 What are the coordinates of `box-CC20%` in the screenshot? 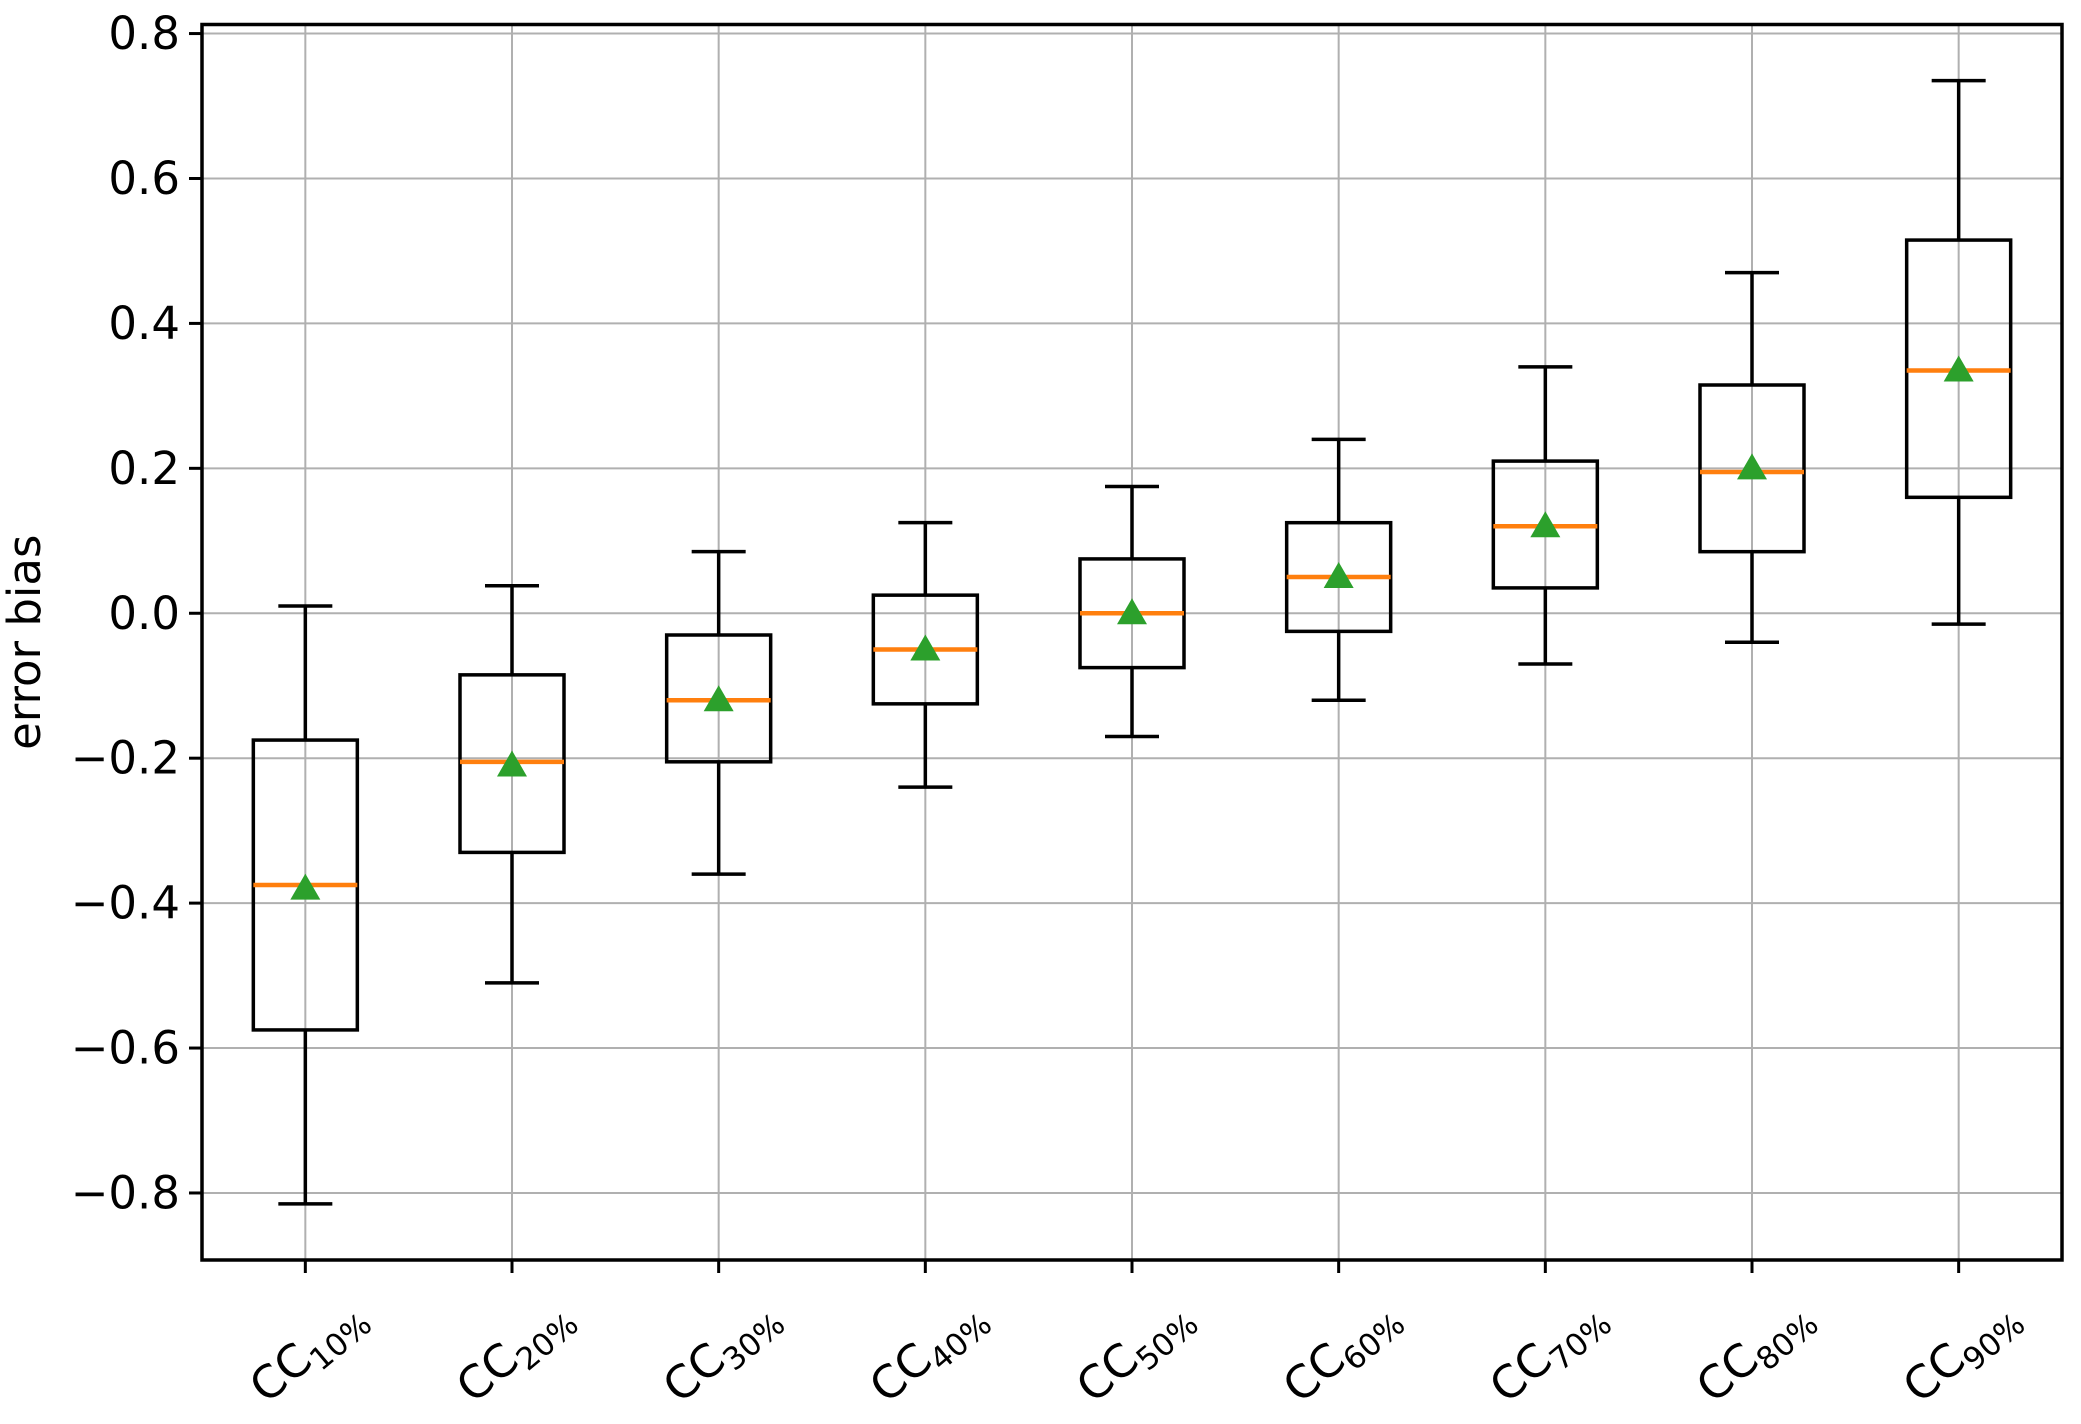 It's located at (512, 784).